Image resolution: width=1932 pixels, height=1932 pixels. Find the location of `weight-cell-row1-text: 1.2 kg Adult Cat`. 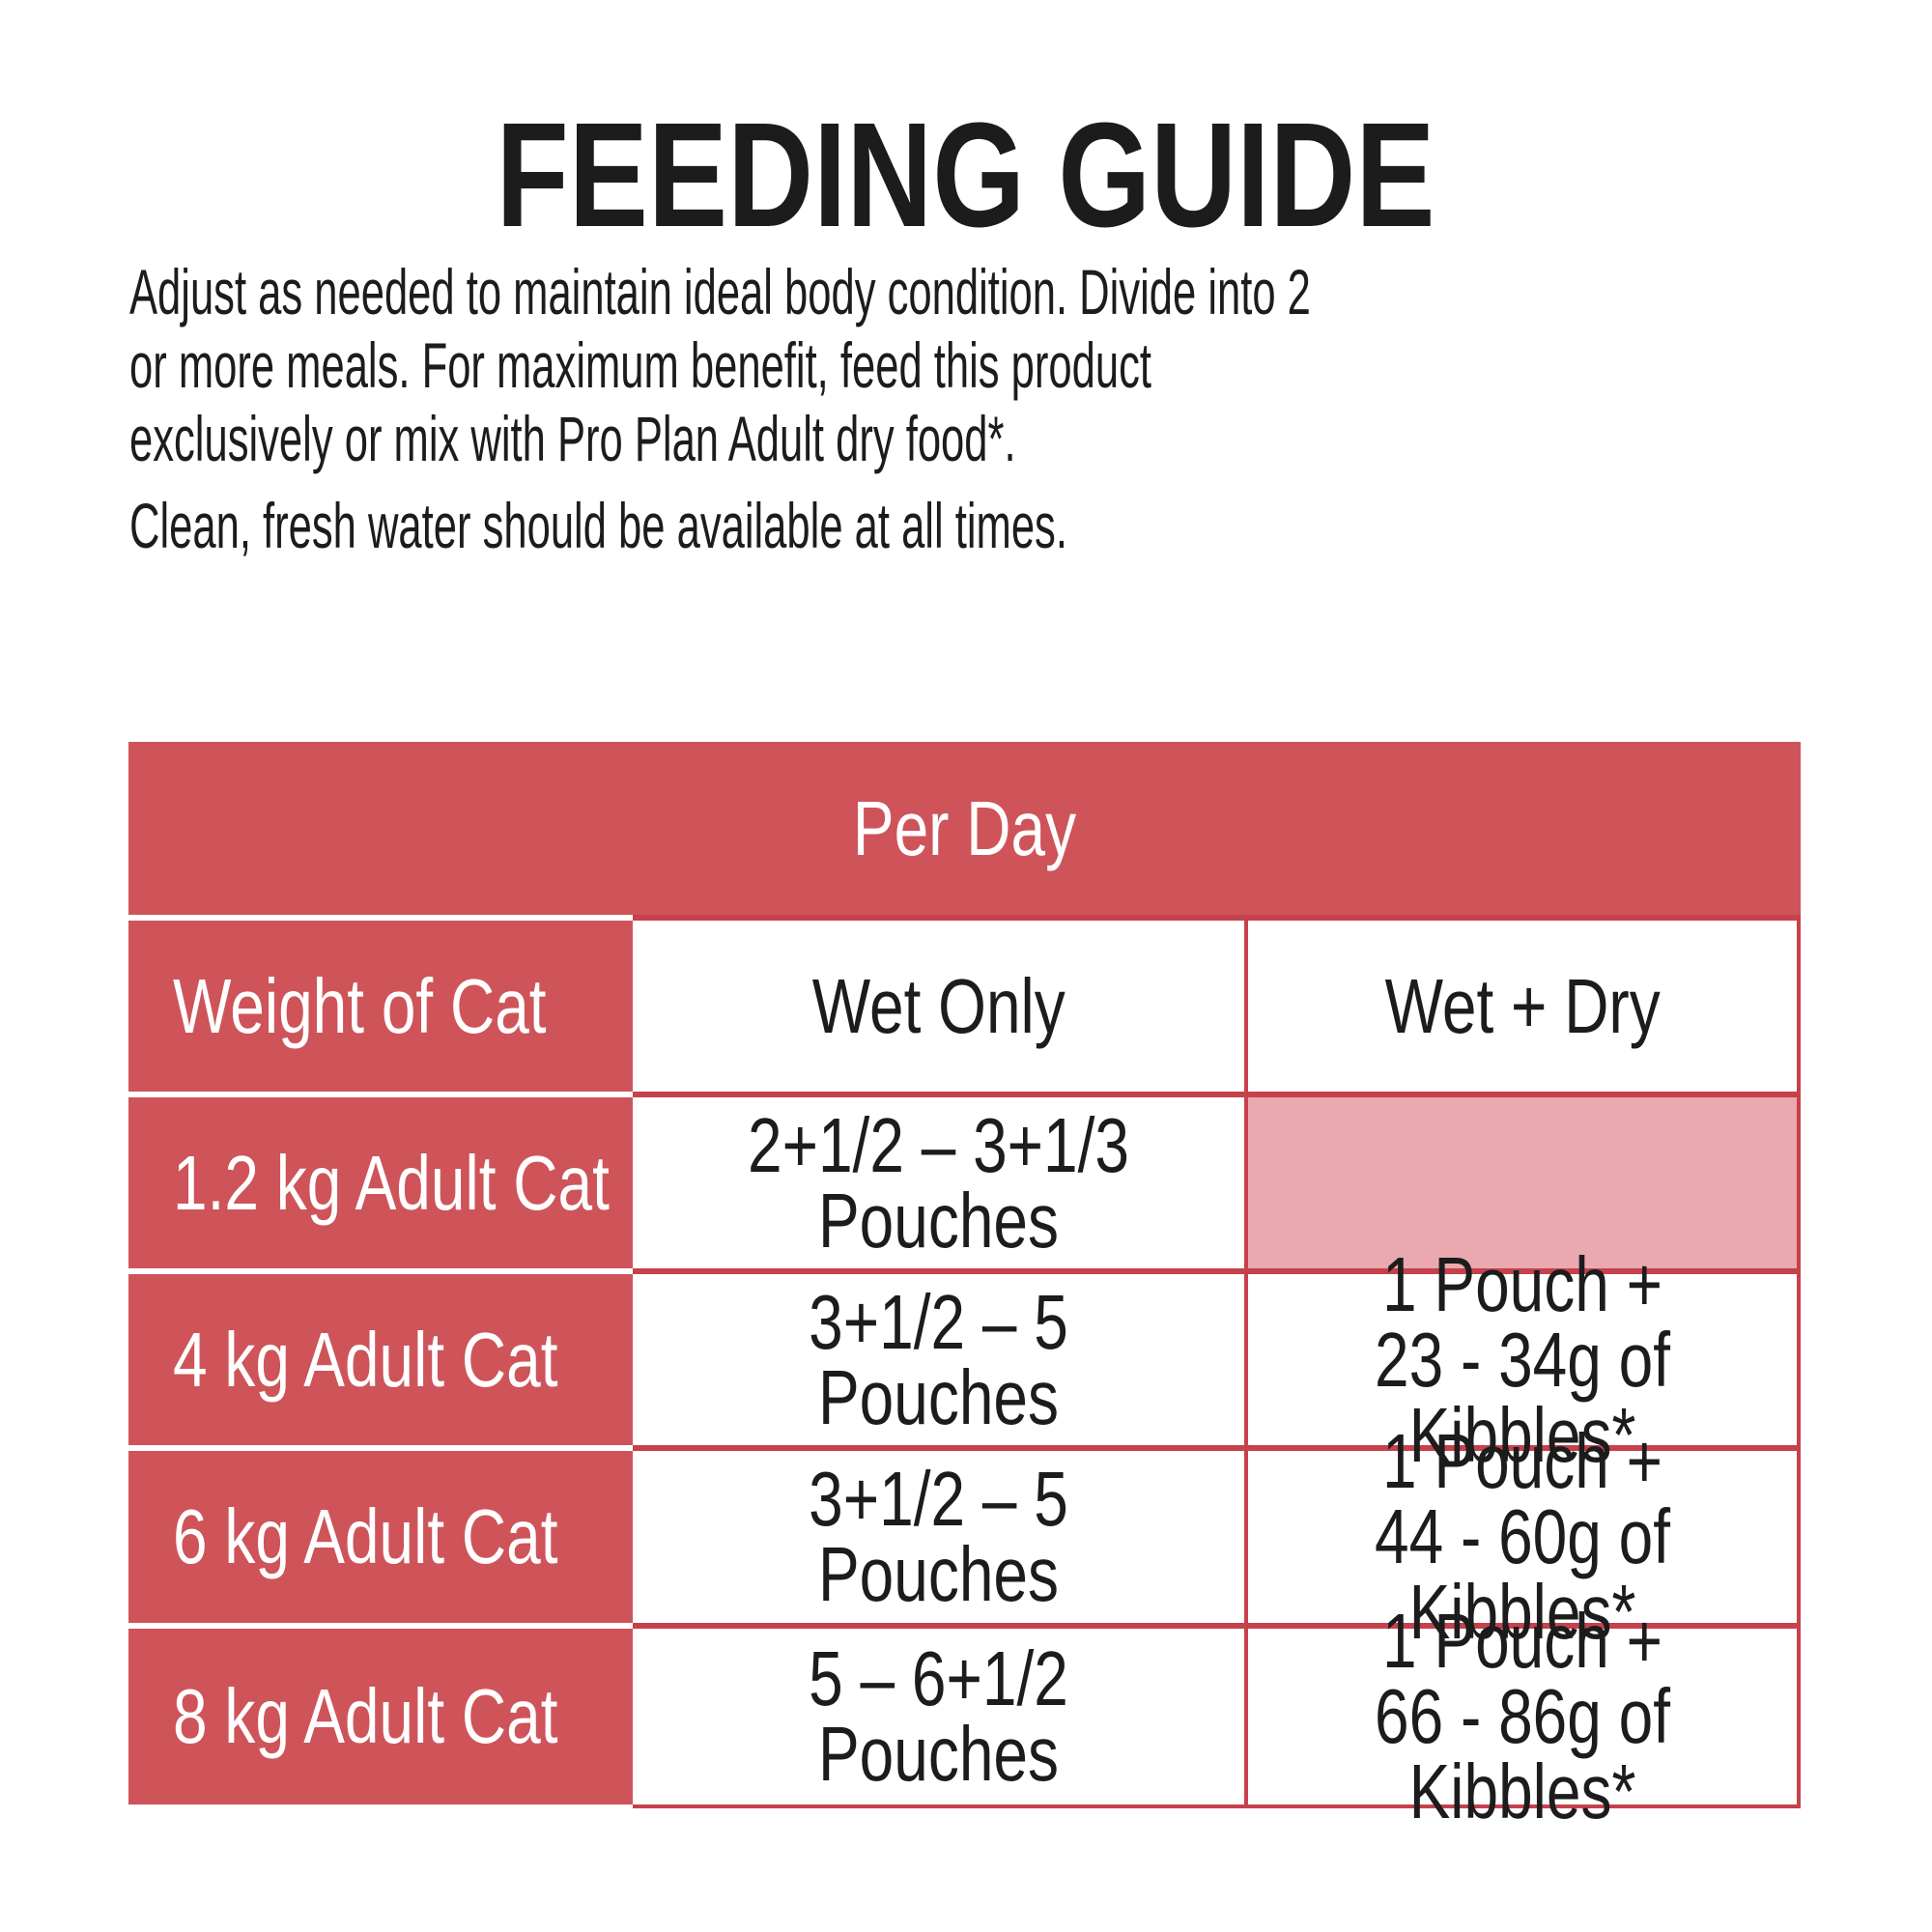

weight-cell-row1-text: 1.2 kg Adult Cat is located at coordinates (391, 1182).